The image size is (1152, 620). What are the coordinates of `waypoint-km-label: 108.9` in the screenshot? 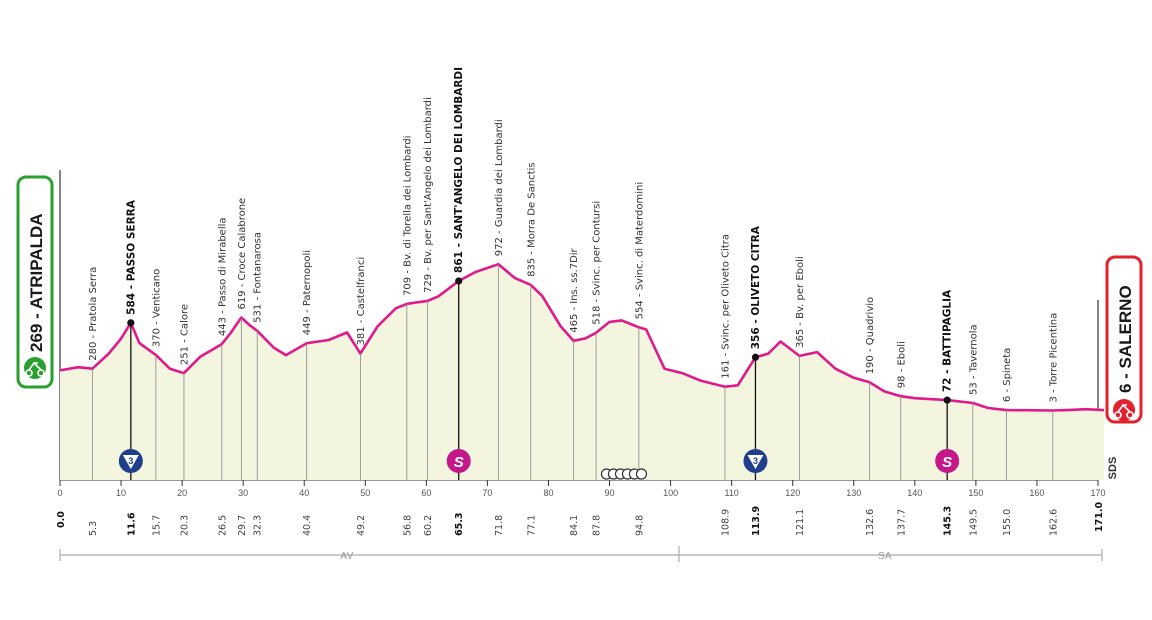 It's located at (725, 522).